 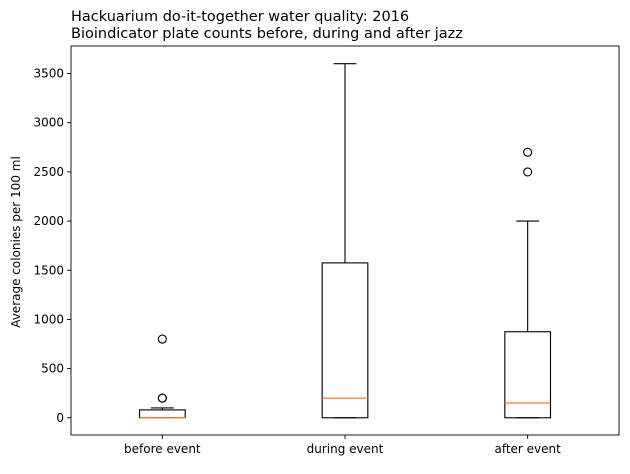 What do you see at coordinates (48, 319) in the screenshot?
I see `y-tick-label: 1000` at bounding box center [48, 319].